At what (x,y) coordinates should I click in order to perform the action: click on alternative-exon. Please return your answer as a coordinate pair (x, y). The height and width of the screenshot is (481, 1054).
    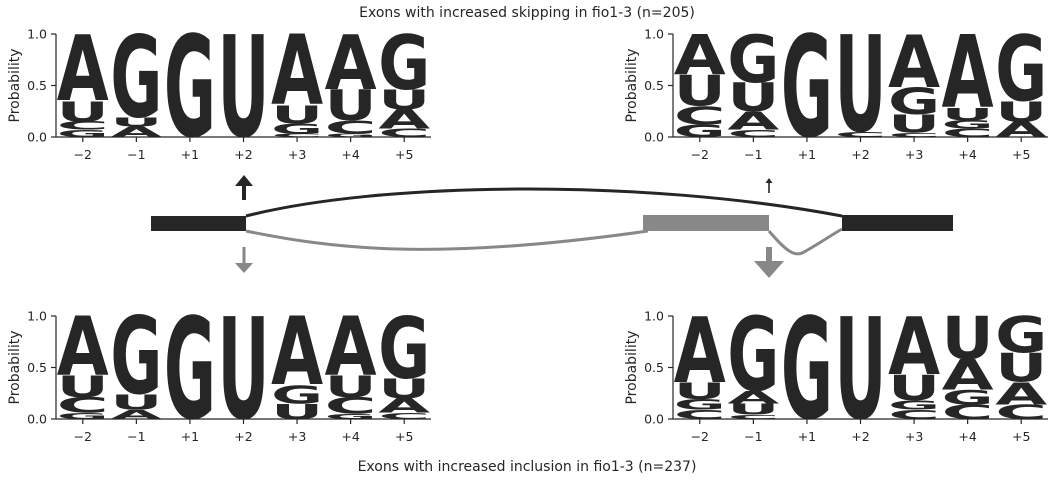
    Looking at the image, I should click on (706, 223).